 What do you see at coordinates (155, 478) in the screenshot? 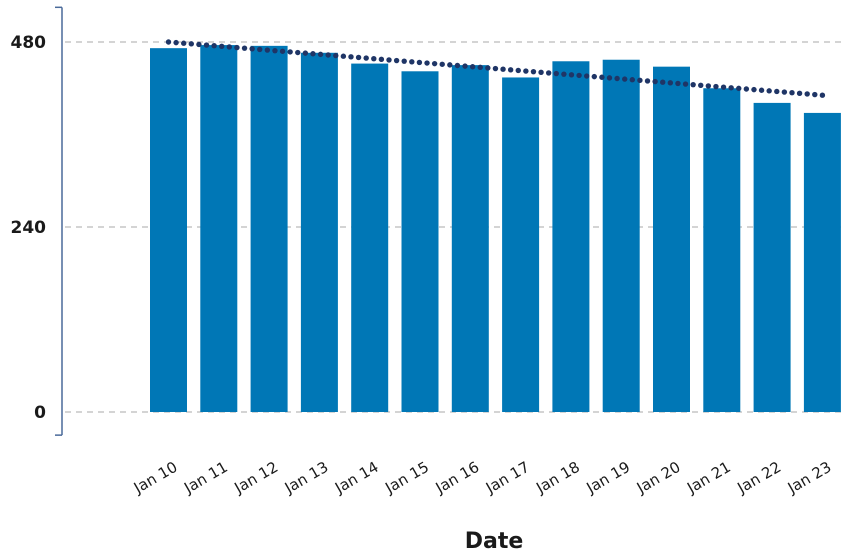
I see `x-tick-label: Jan 10` at bounding box center [155, 478].